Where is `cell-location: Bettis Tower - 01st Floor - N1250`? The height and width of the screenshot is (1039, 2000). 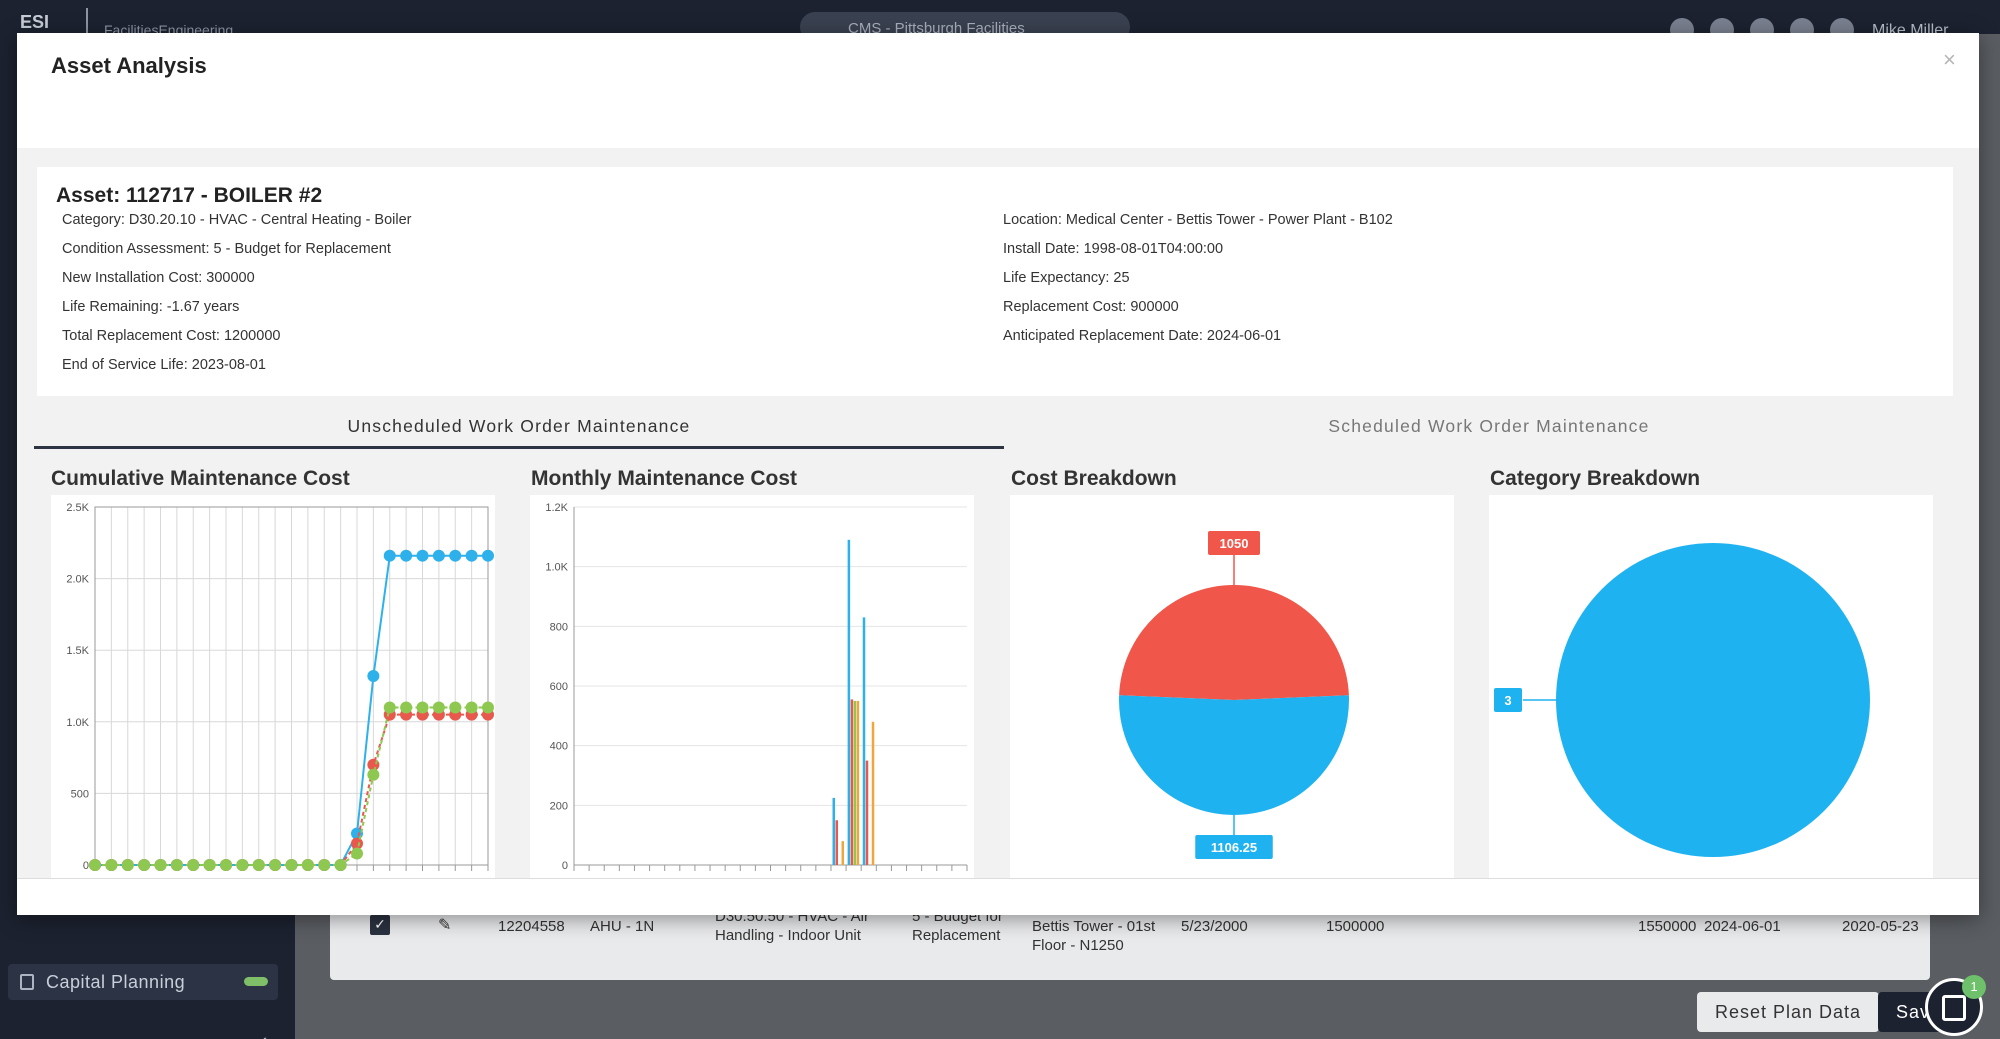 cell-location: Bettis Tower - 01st Floor - N1250 is located at coordinates (1094, 936).